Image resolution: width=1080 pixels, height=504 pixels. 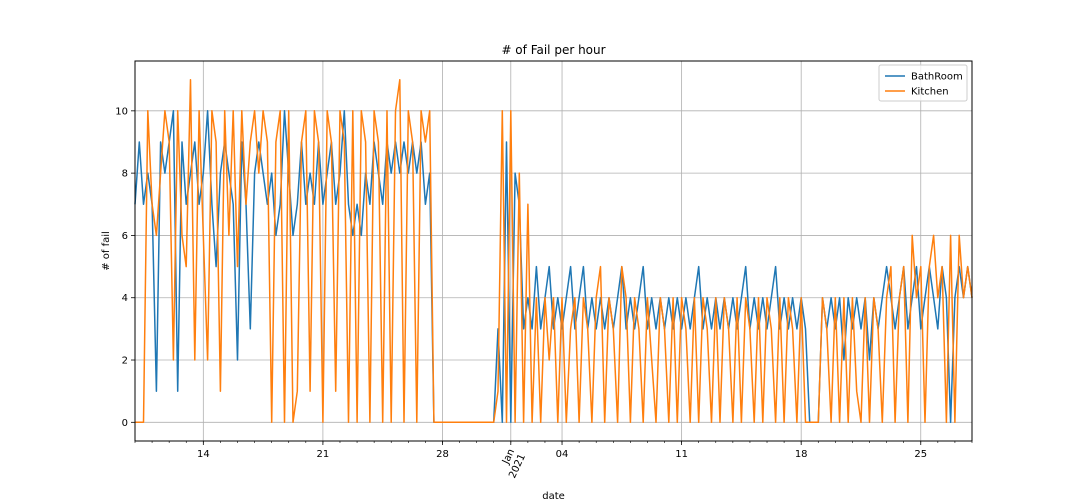 What do you see at coordinates (323, 454) in the screenshot?
I see `x-tick-label: 21` at bounding box center [323, 454].